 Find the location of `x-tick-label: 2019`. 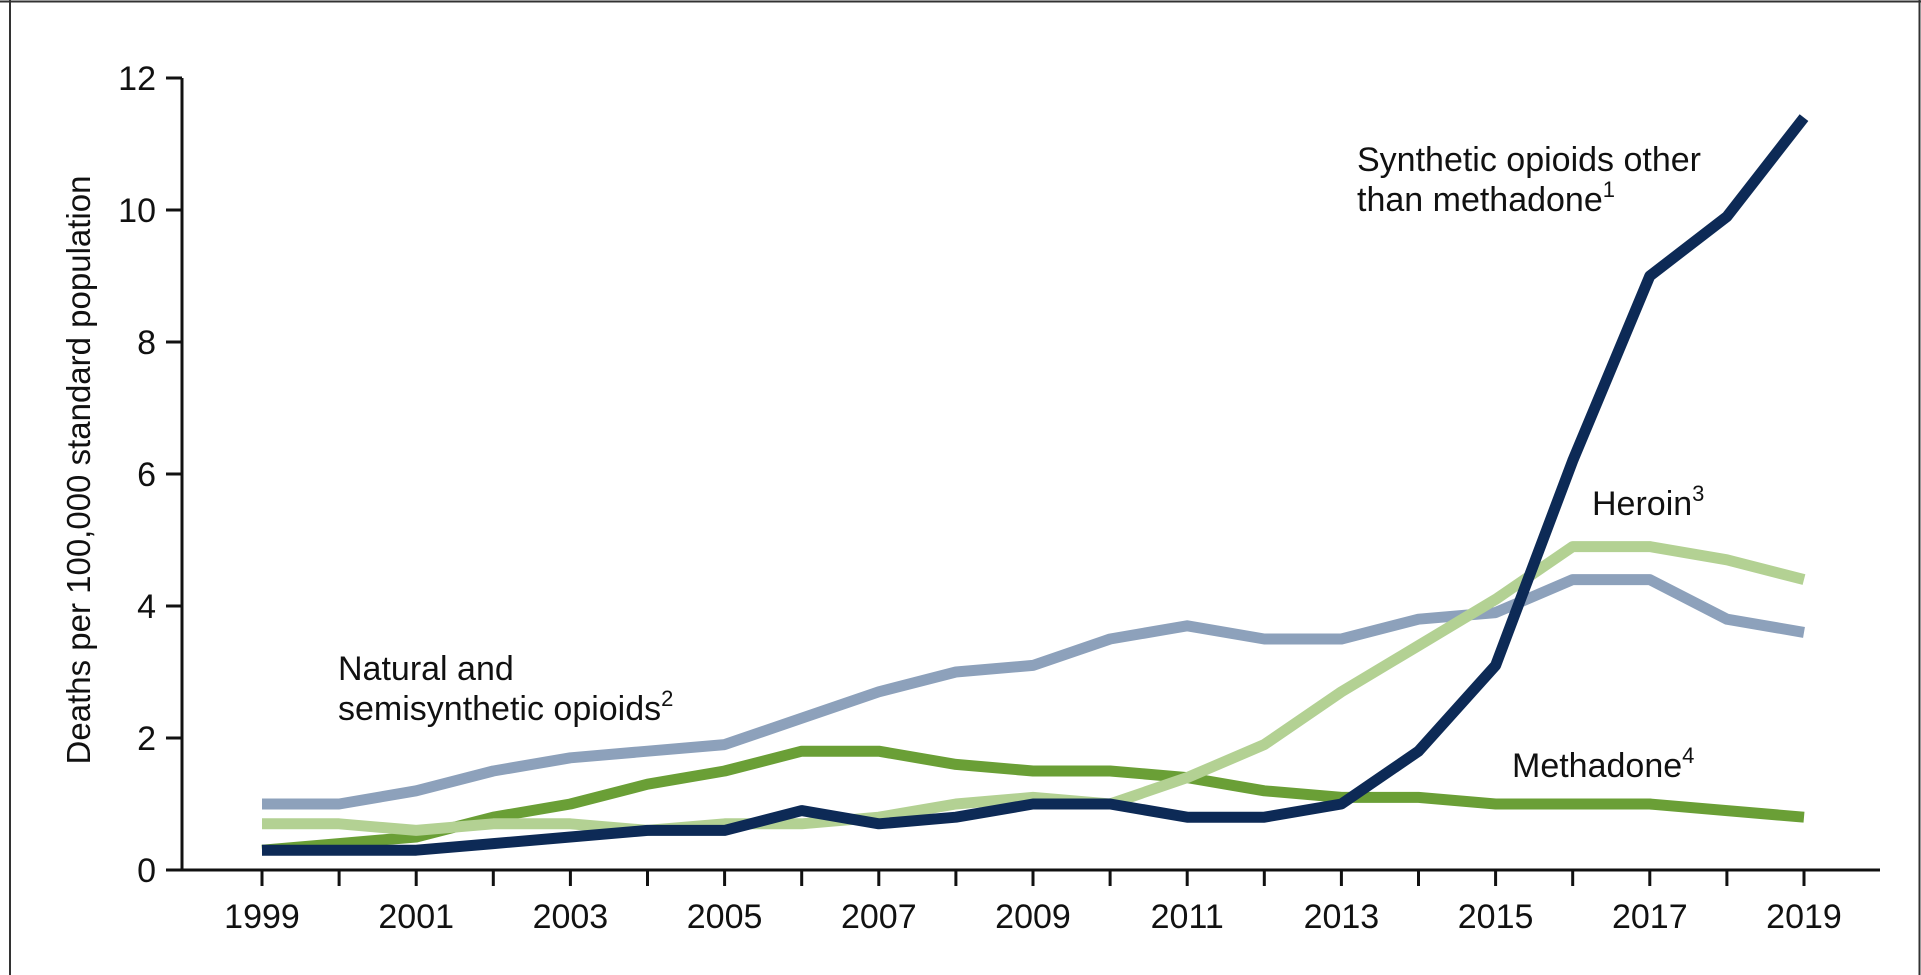

x-tick-label: 2019 is located at coordinates (1804, 917).